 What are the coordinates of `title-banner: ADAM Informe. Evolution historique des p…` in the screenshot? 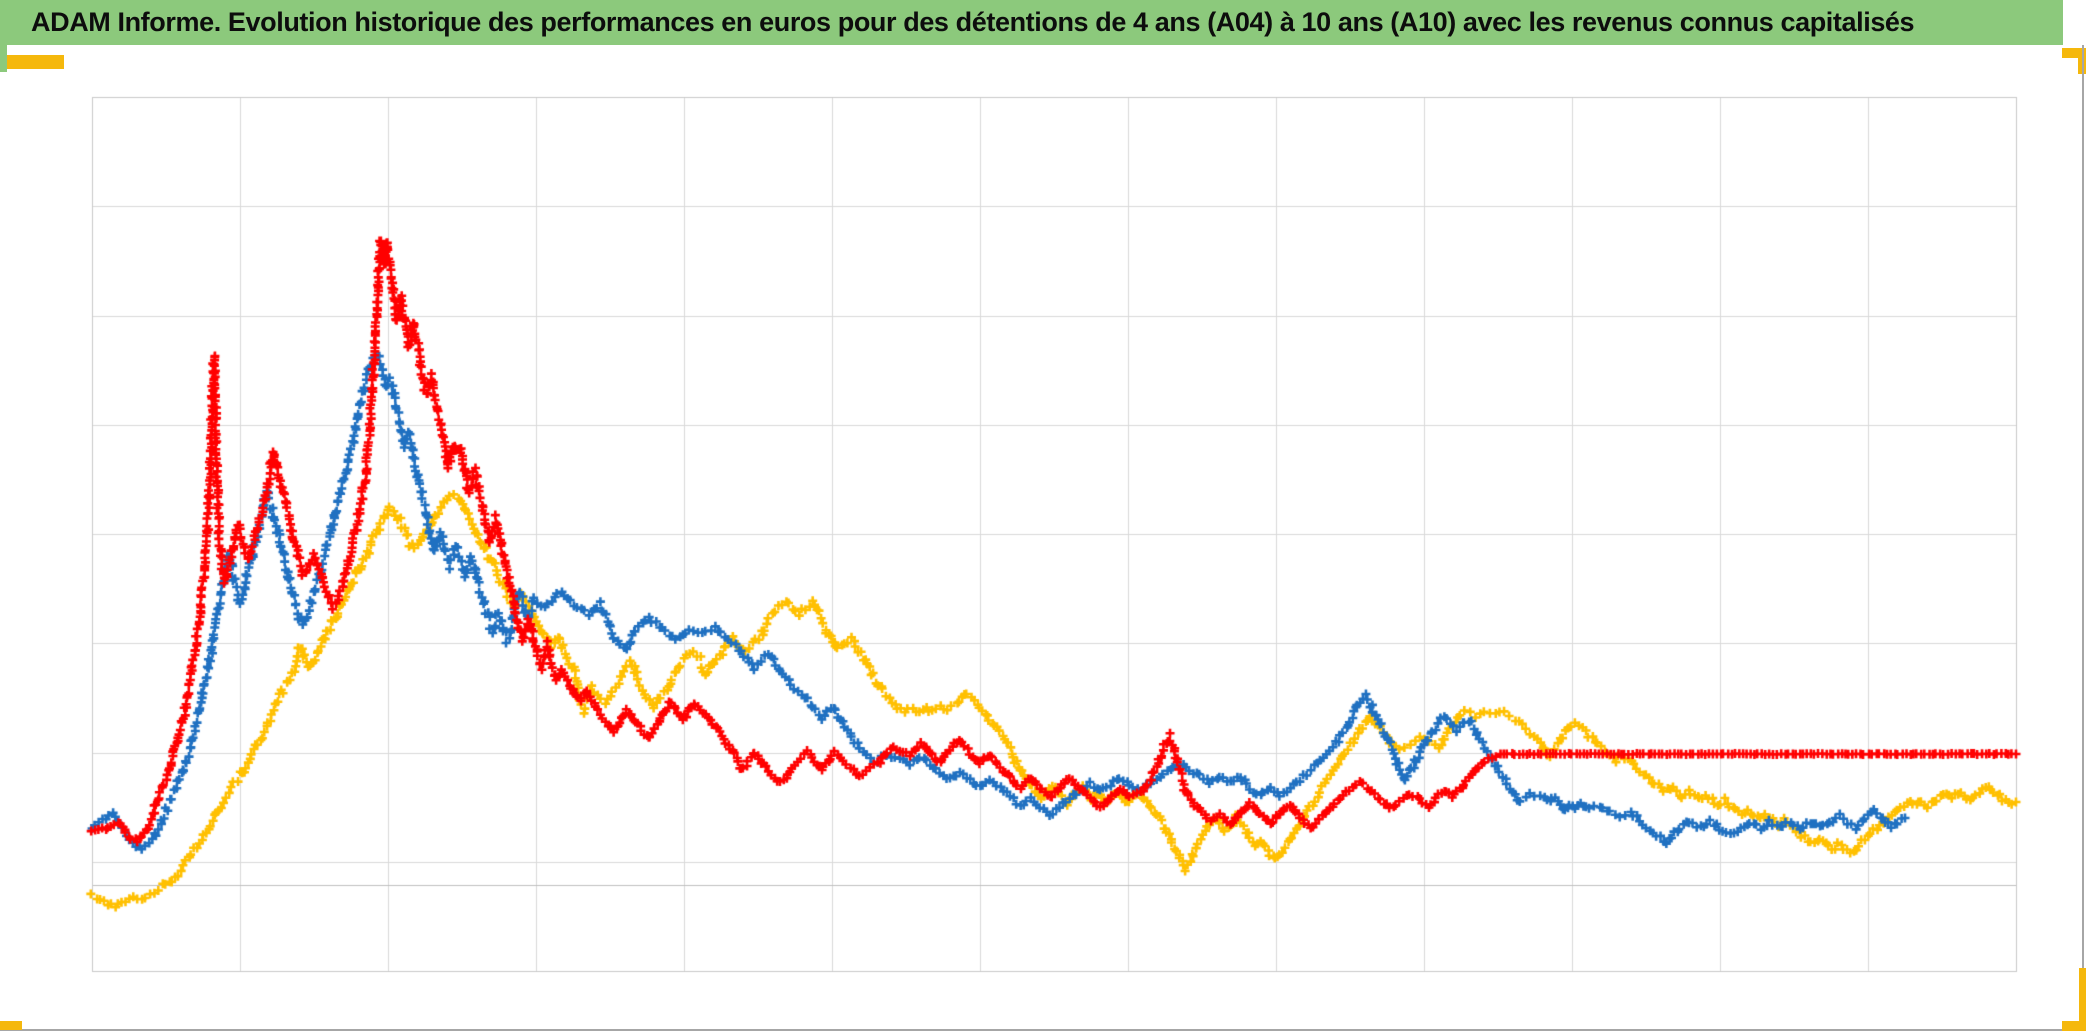 It's located at (1031, 22).